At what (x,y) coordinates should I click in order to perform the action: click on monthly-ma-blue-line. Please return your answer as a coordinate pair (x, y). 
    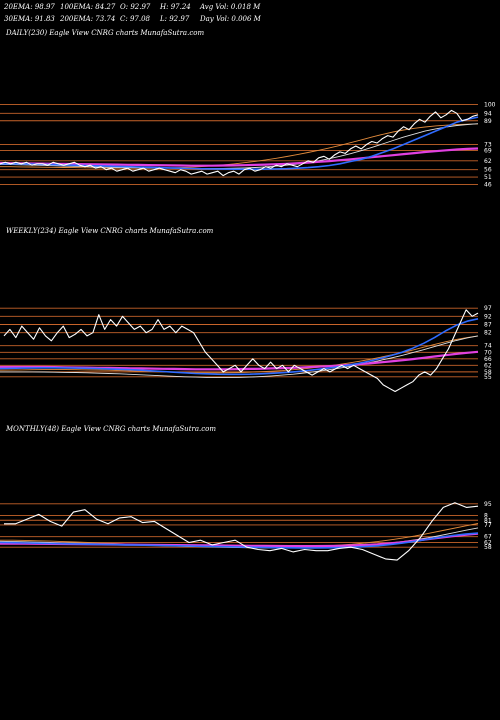
    Looking at the image, I should click on (239, 540).